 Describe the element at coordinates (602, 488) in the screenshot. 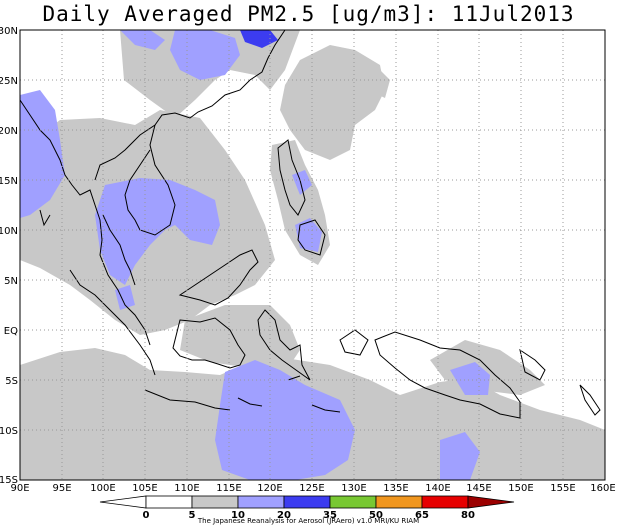

I see `lon-label: 160E` at that location.